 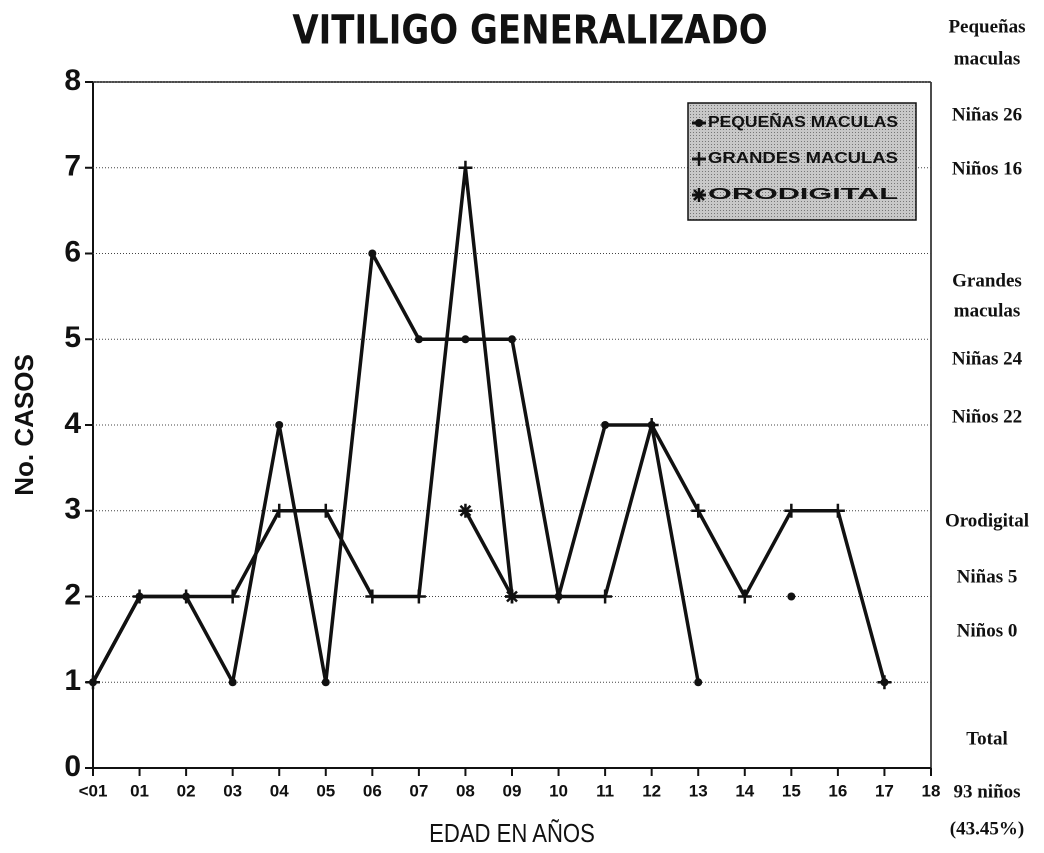 What do you see at coordinates (931, 790) in the screenshot?
I see `x-tick-label: 18` at bounding box center [931, 790].